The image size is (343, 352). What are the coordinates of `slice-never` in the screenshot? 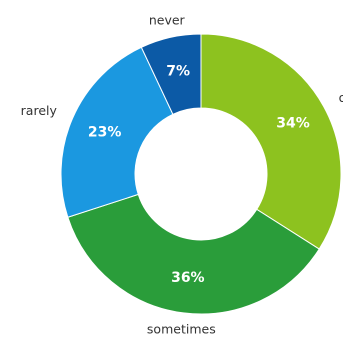 It's located at (171, 74).